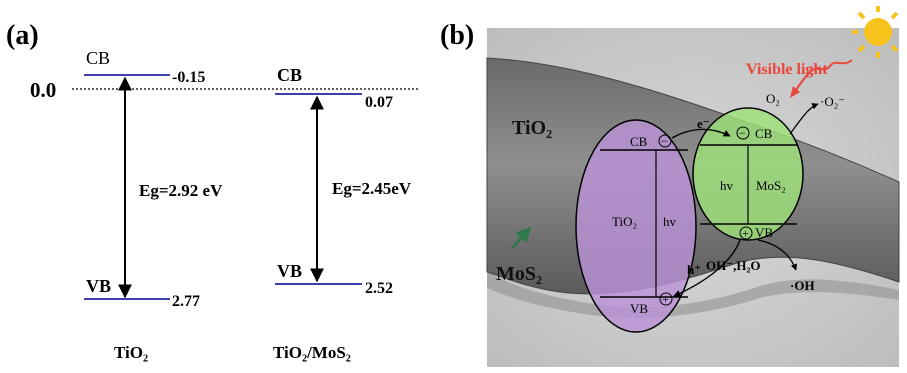 The height and width of the screenshot is (373, 907). I want to click on mos2-hole-symbol: +, so click(745, 233).